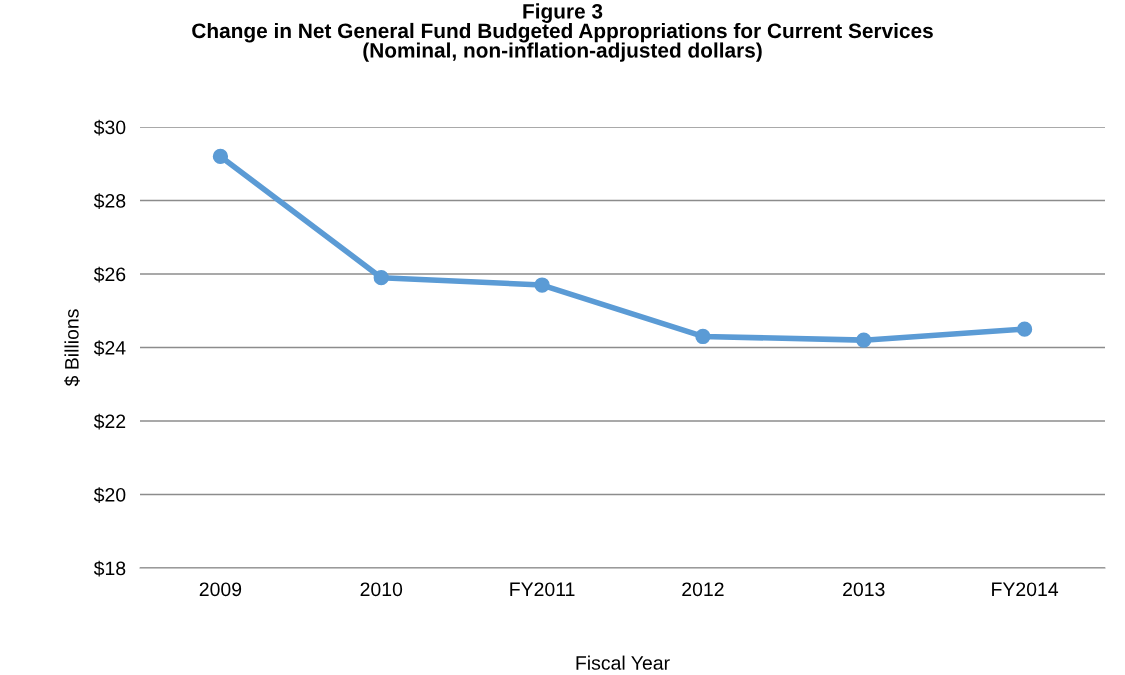 The width and height of the screenshot is (1125, 675). I want to click on x-tick-label: 2012, so click(703, 589).